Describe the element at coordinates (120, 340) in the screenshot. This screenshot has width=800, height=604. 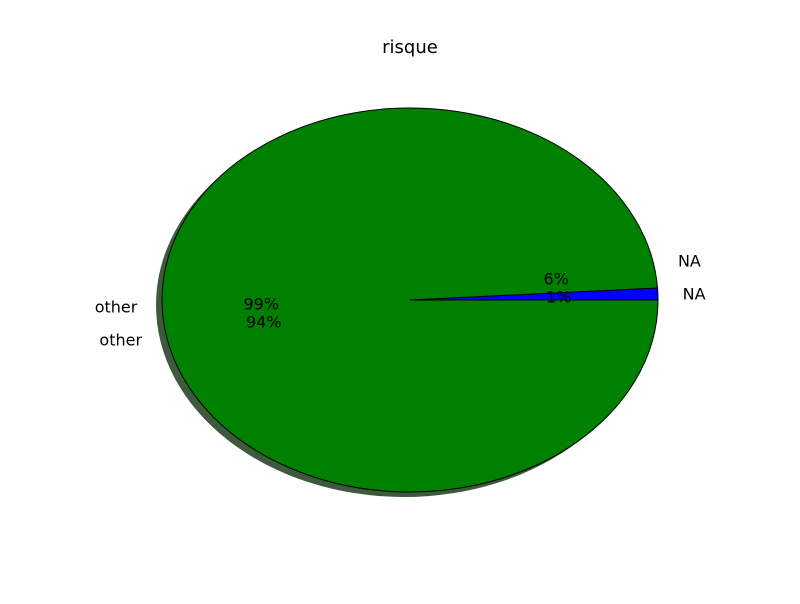
I see `category-label-other-2: other` at that location.